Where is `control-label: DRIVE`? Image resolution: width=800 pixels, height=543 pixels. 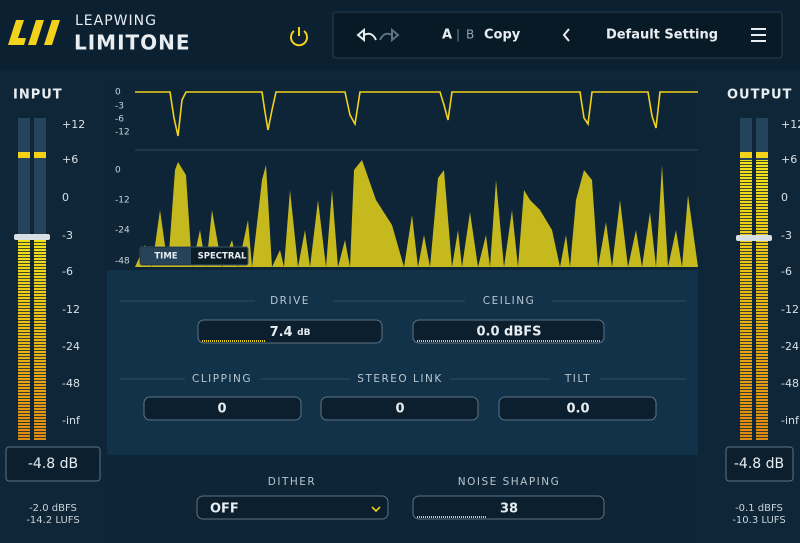
control-label: DRIVE is located at coordinates (290, 301).